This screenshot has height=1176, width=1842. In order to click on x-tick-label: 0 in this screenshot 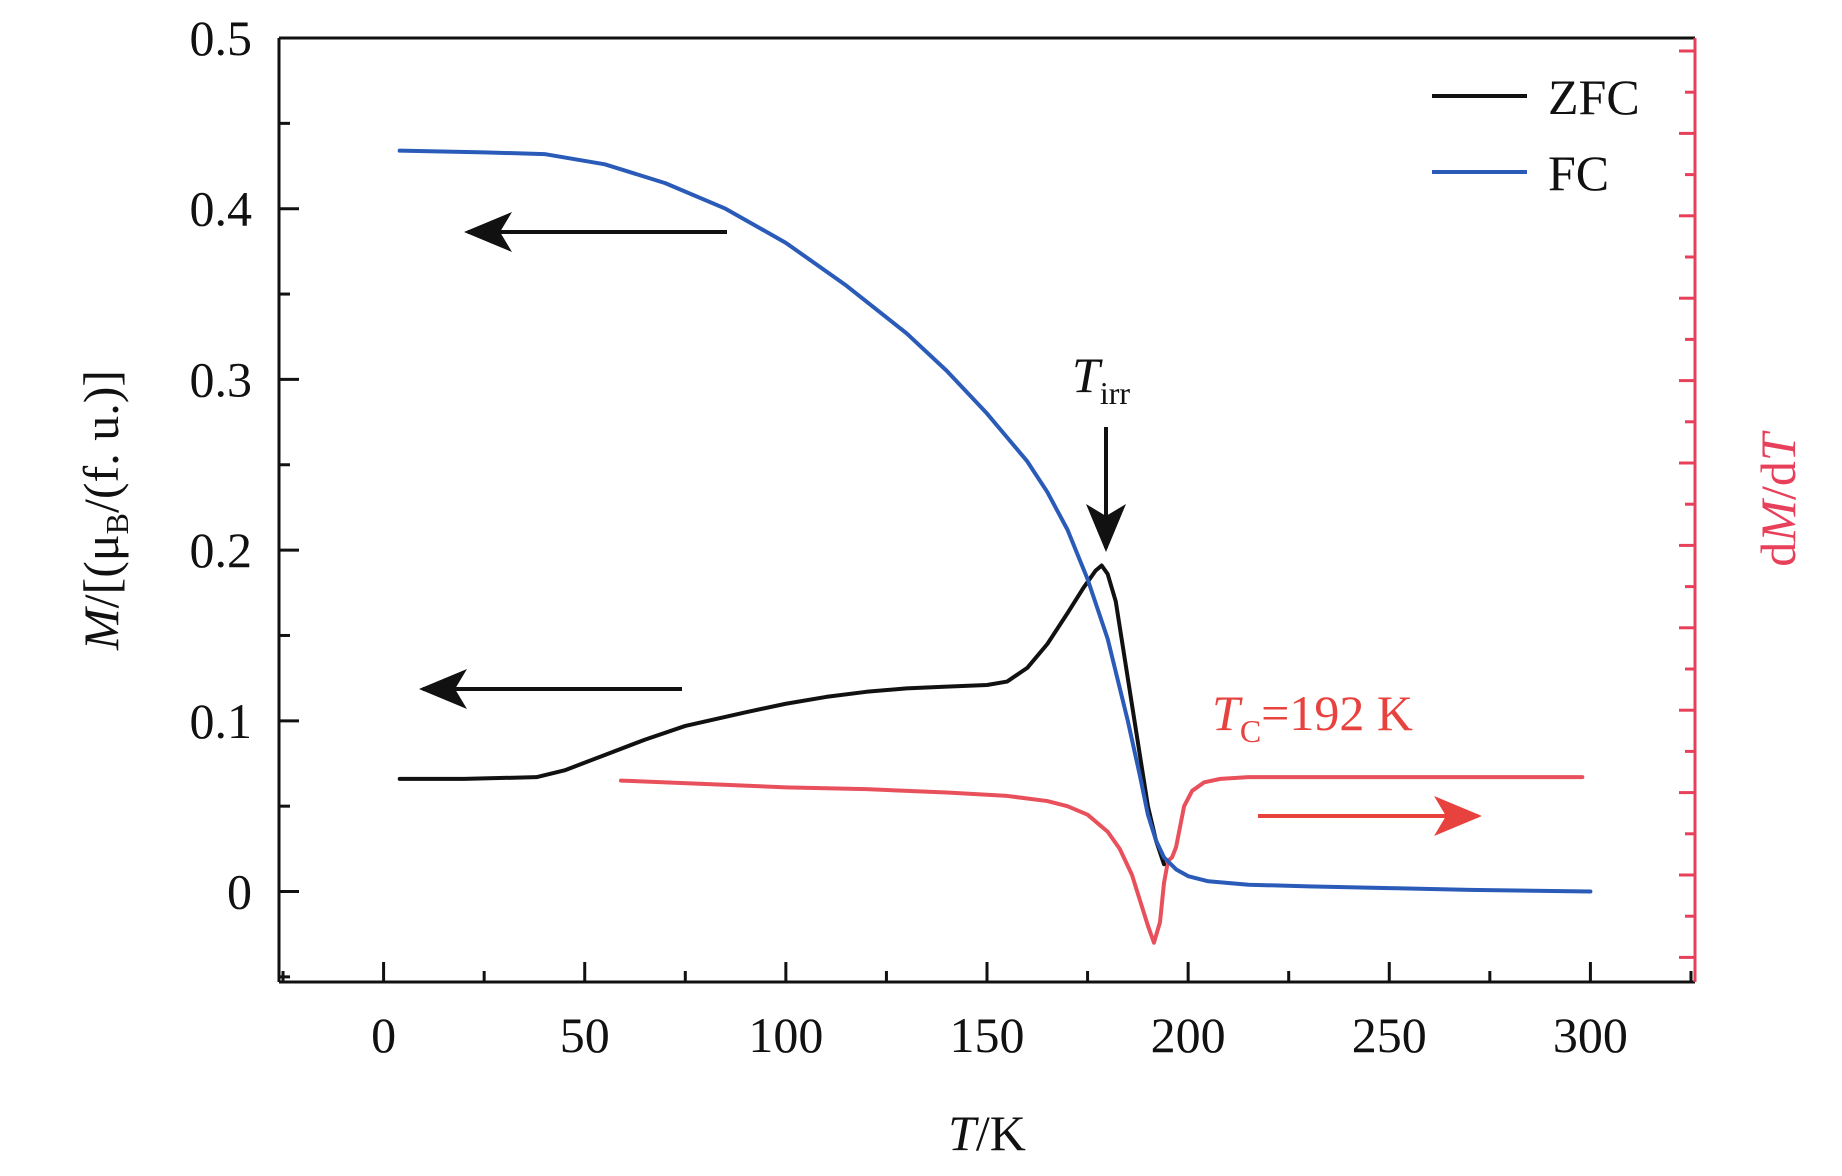, I will do `click(383, 1035)`.